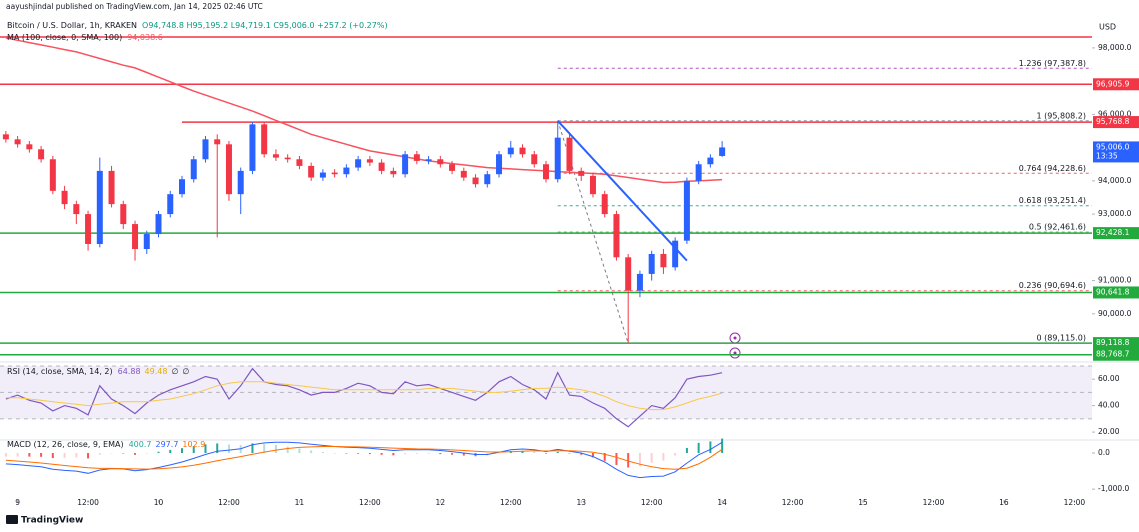 This screenshot has height=532, width=1139. I want to click on fib-label: 1 (95,808.2), so click(1062, 115).